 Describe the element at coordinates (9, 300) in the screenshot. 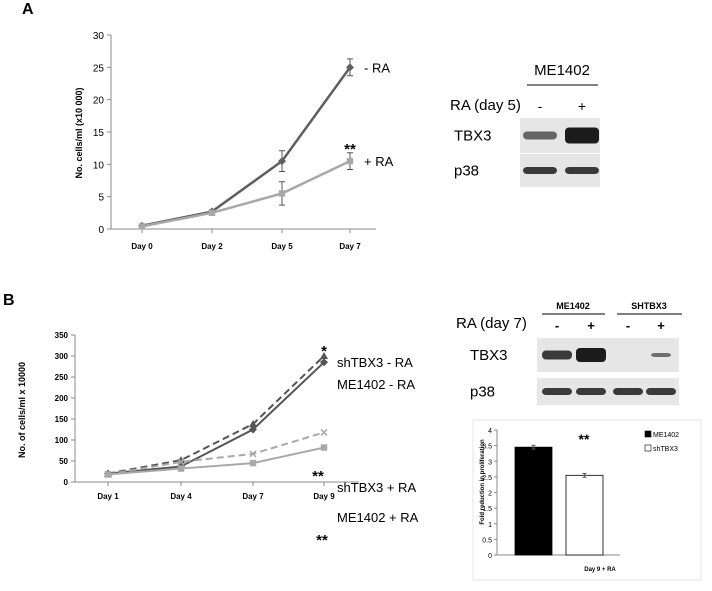

I see `panel-b-label: B` at that location.